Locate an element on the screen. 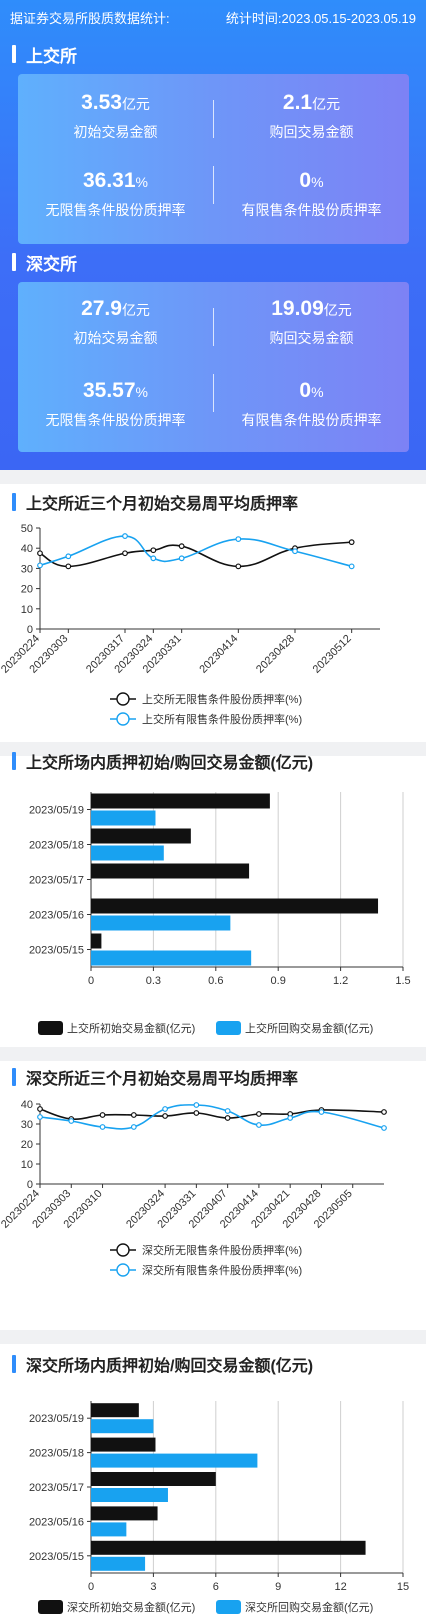  x-tick-label: 1.2 is located at coordinates (340, 981).